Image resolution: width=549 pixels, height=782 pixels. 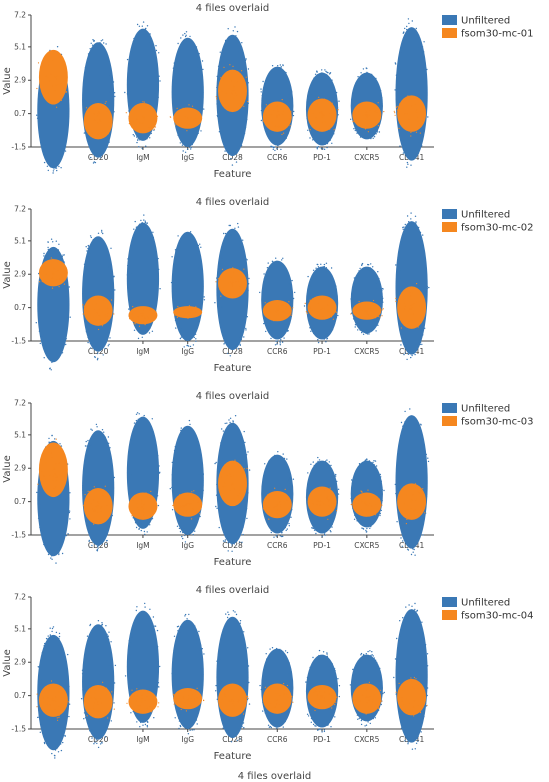 What do you see at coordinates (7, 468) in the screenshot?
I see `y-axis-label: Value` at bounding box center [7, 468].